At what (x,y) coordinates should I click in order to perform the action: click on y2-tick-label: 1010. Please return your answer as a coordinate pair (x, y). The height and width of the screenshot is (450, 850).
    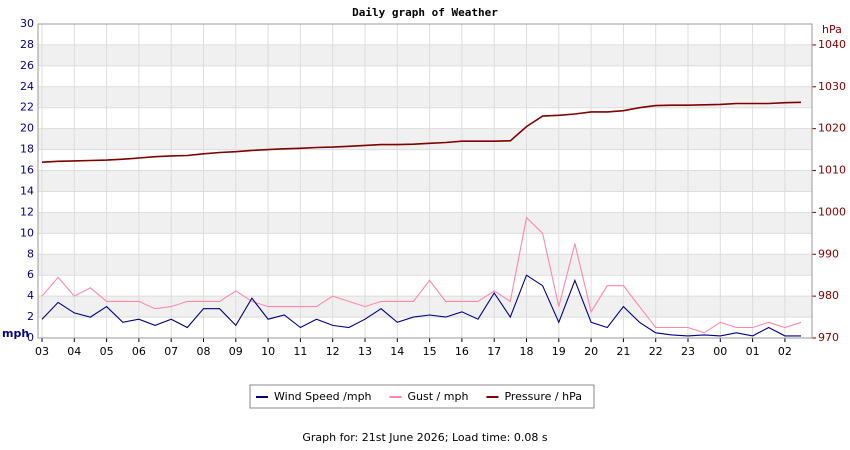
    Looking at the image, I should click on (832, 170).